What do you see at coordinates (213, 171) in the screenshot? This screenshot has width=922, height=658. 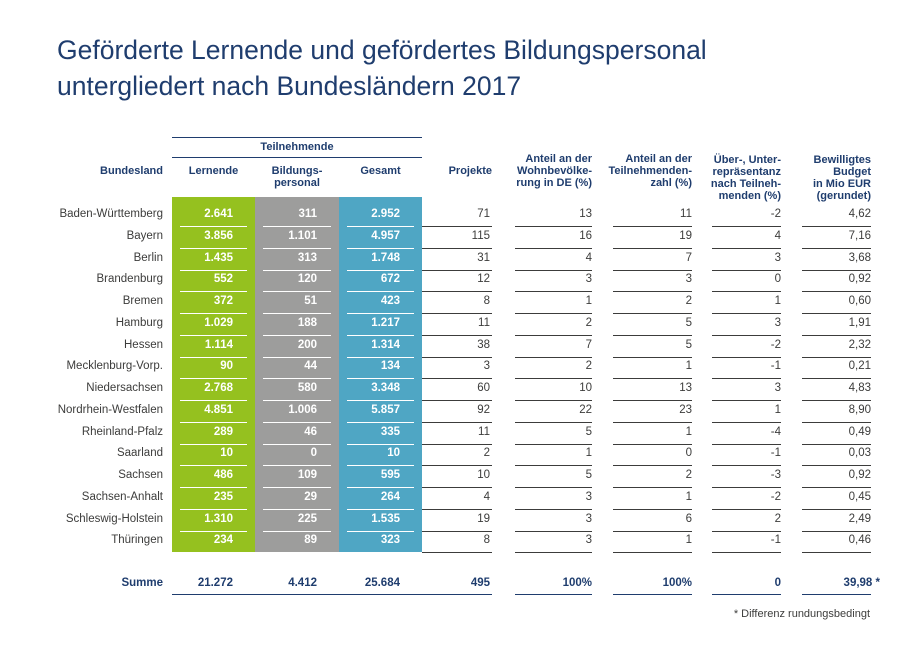 I see `header-lernende: Lernende` at bounding box center [213, 171].